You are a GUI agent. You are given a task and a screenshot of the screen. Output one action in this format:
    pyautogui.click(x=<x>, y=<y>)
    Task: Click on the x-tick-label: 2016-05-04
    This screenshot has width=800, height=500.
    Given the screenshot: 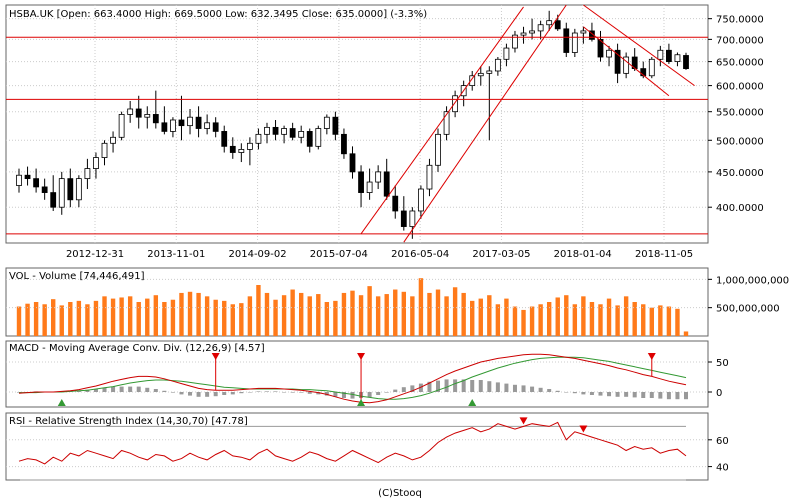 What is the action you would take?
    pyautogui.click(x=420, y=254)
    